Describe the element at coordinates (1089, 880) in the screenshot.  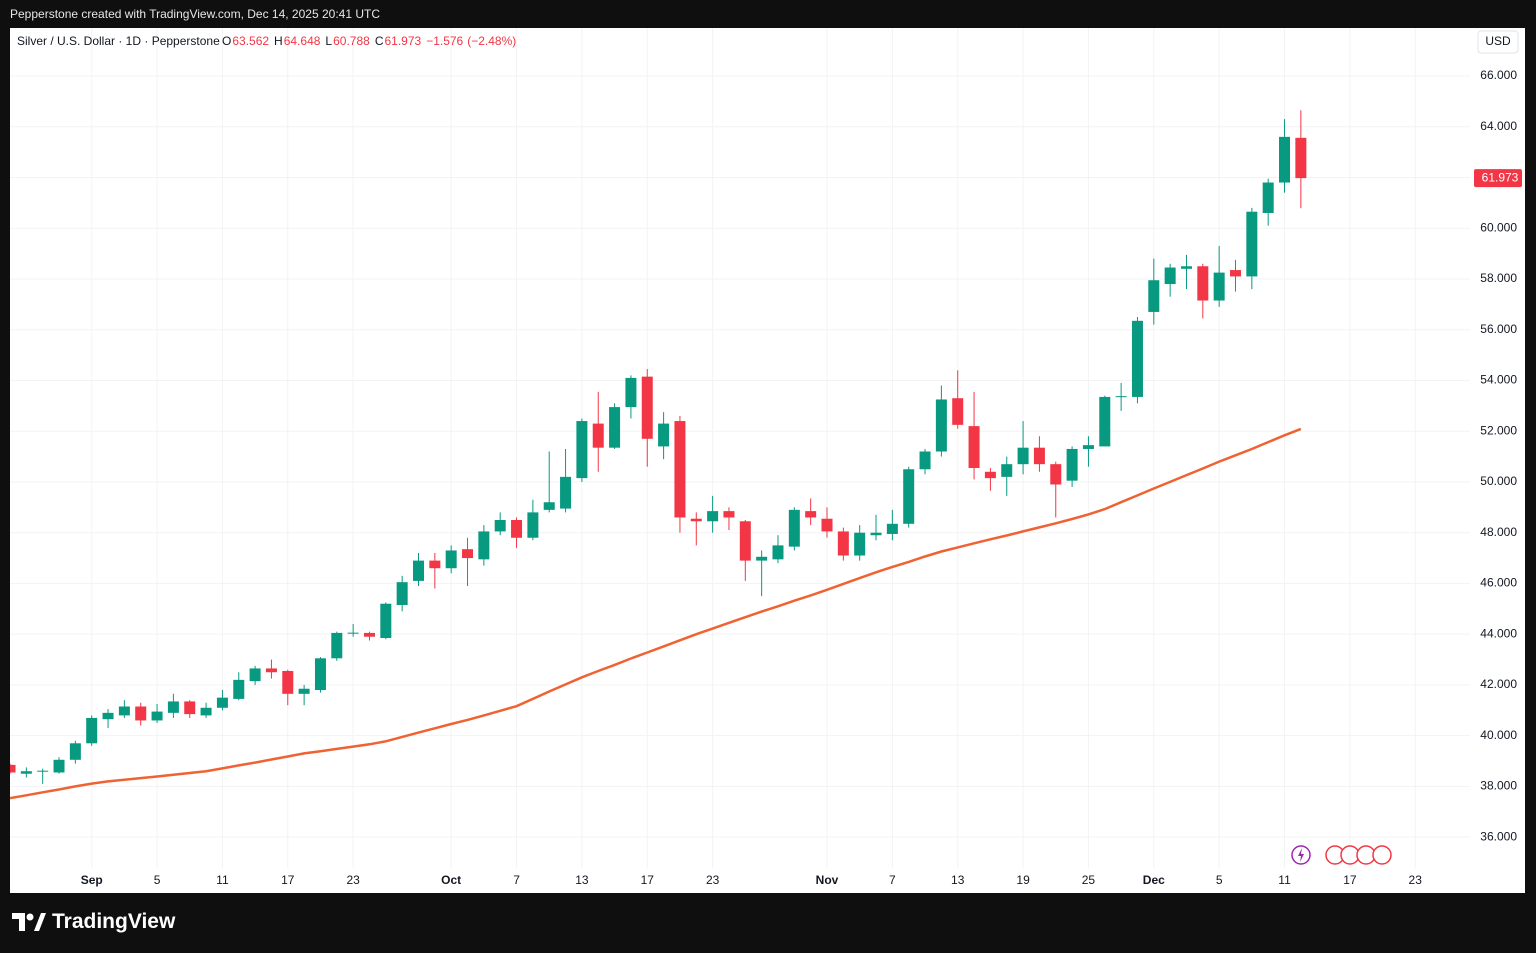
I see `x-tick-label: 25` at that location.